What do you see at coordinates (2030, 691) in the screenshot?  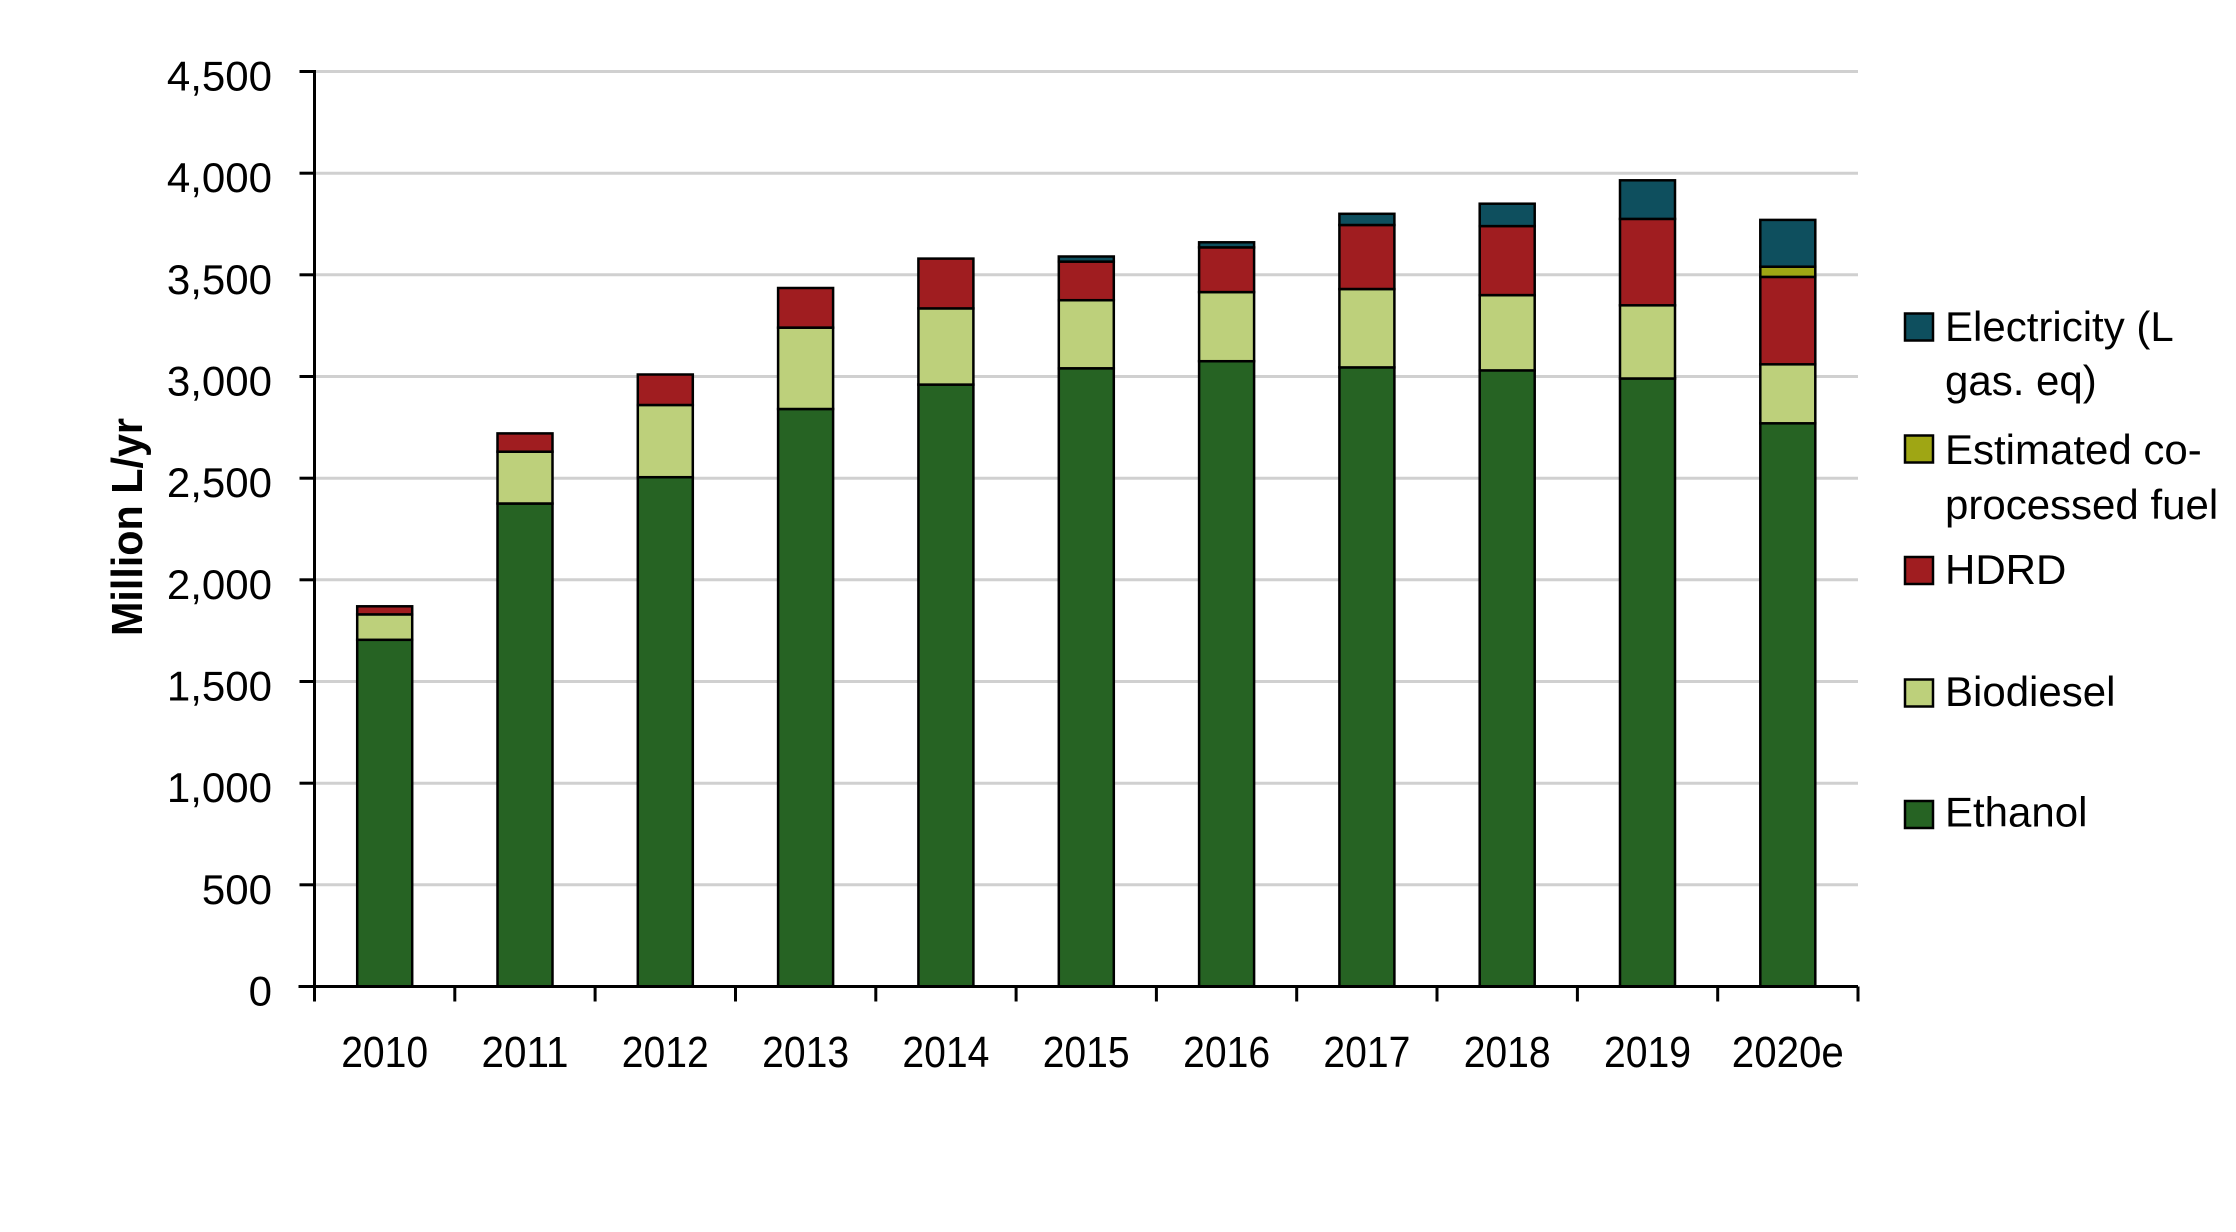 I see `svg-text: Biodiesel` at bounding box center [2030, 691].